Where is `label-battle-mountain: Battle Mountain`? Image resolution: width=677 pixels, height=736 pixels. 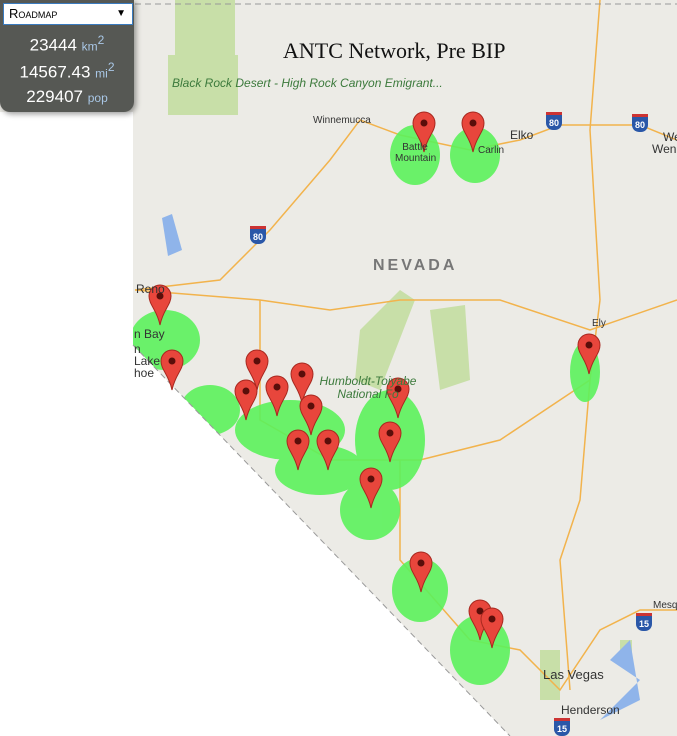 label-battle-mountain: Battle Mountain is located at coordinates (416, 153).